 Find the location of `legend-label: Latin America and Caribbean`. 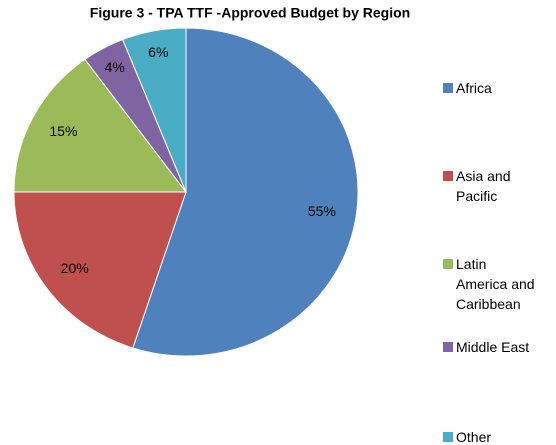

legend-label: Latin America and Caribbean is located at coordinates (495, 284).